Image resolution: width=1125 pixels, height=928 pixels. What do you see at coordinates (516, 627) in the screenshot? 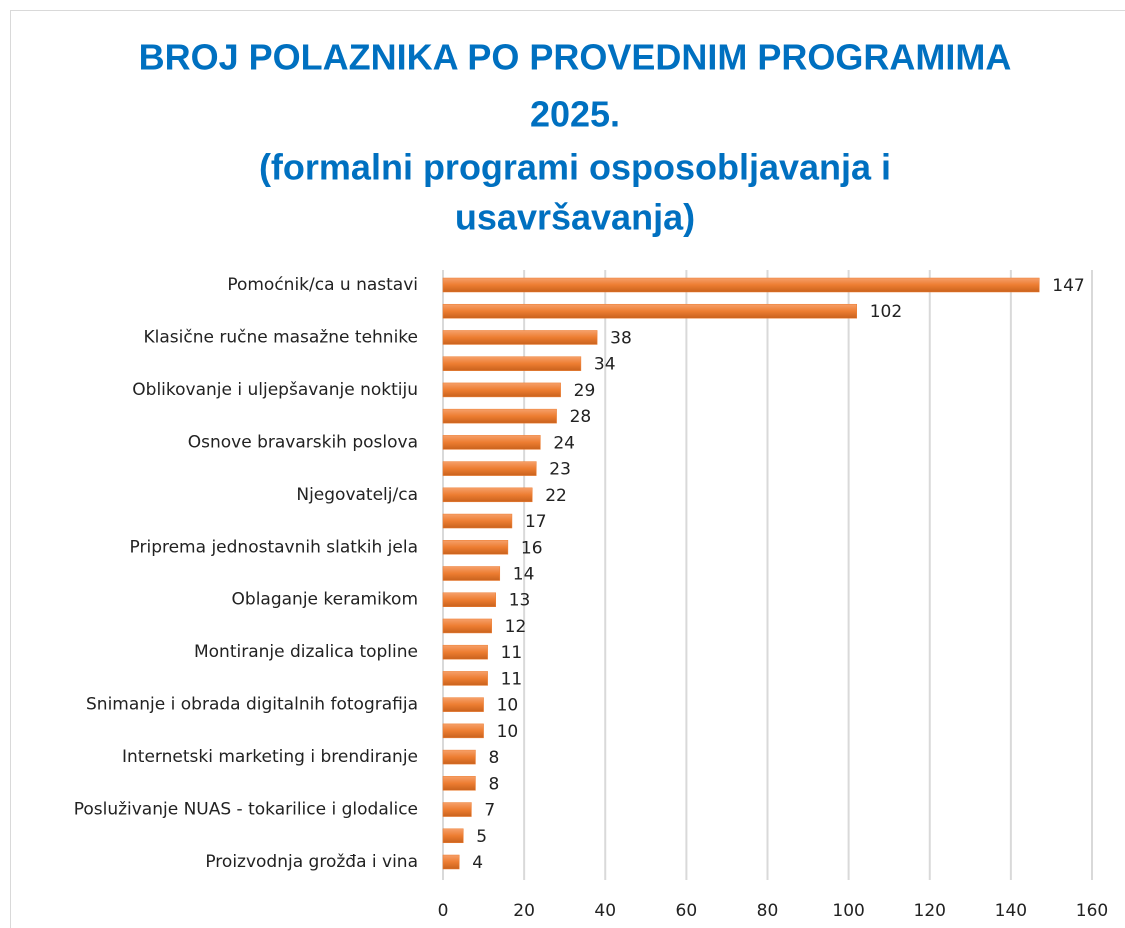
I see `data-label: 12` at bounding box center [516, 627].